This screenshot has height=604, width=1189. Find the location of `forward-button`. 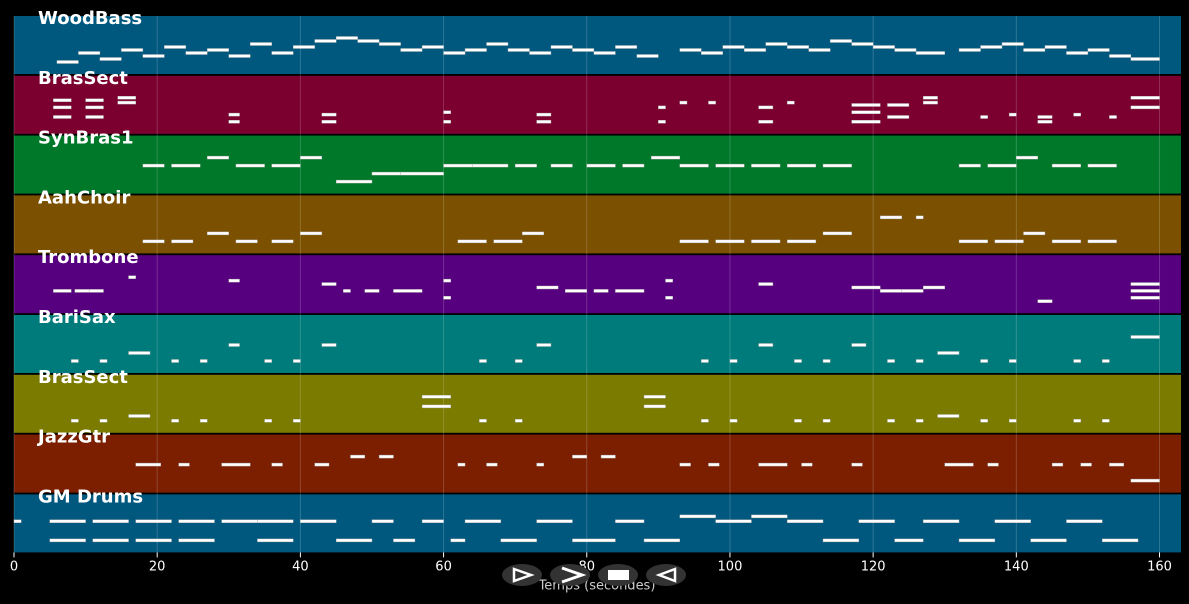

forward-button is located at coordinates (570, 575).